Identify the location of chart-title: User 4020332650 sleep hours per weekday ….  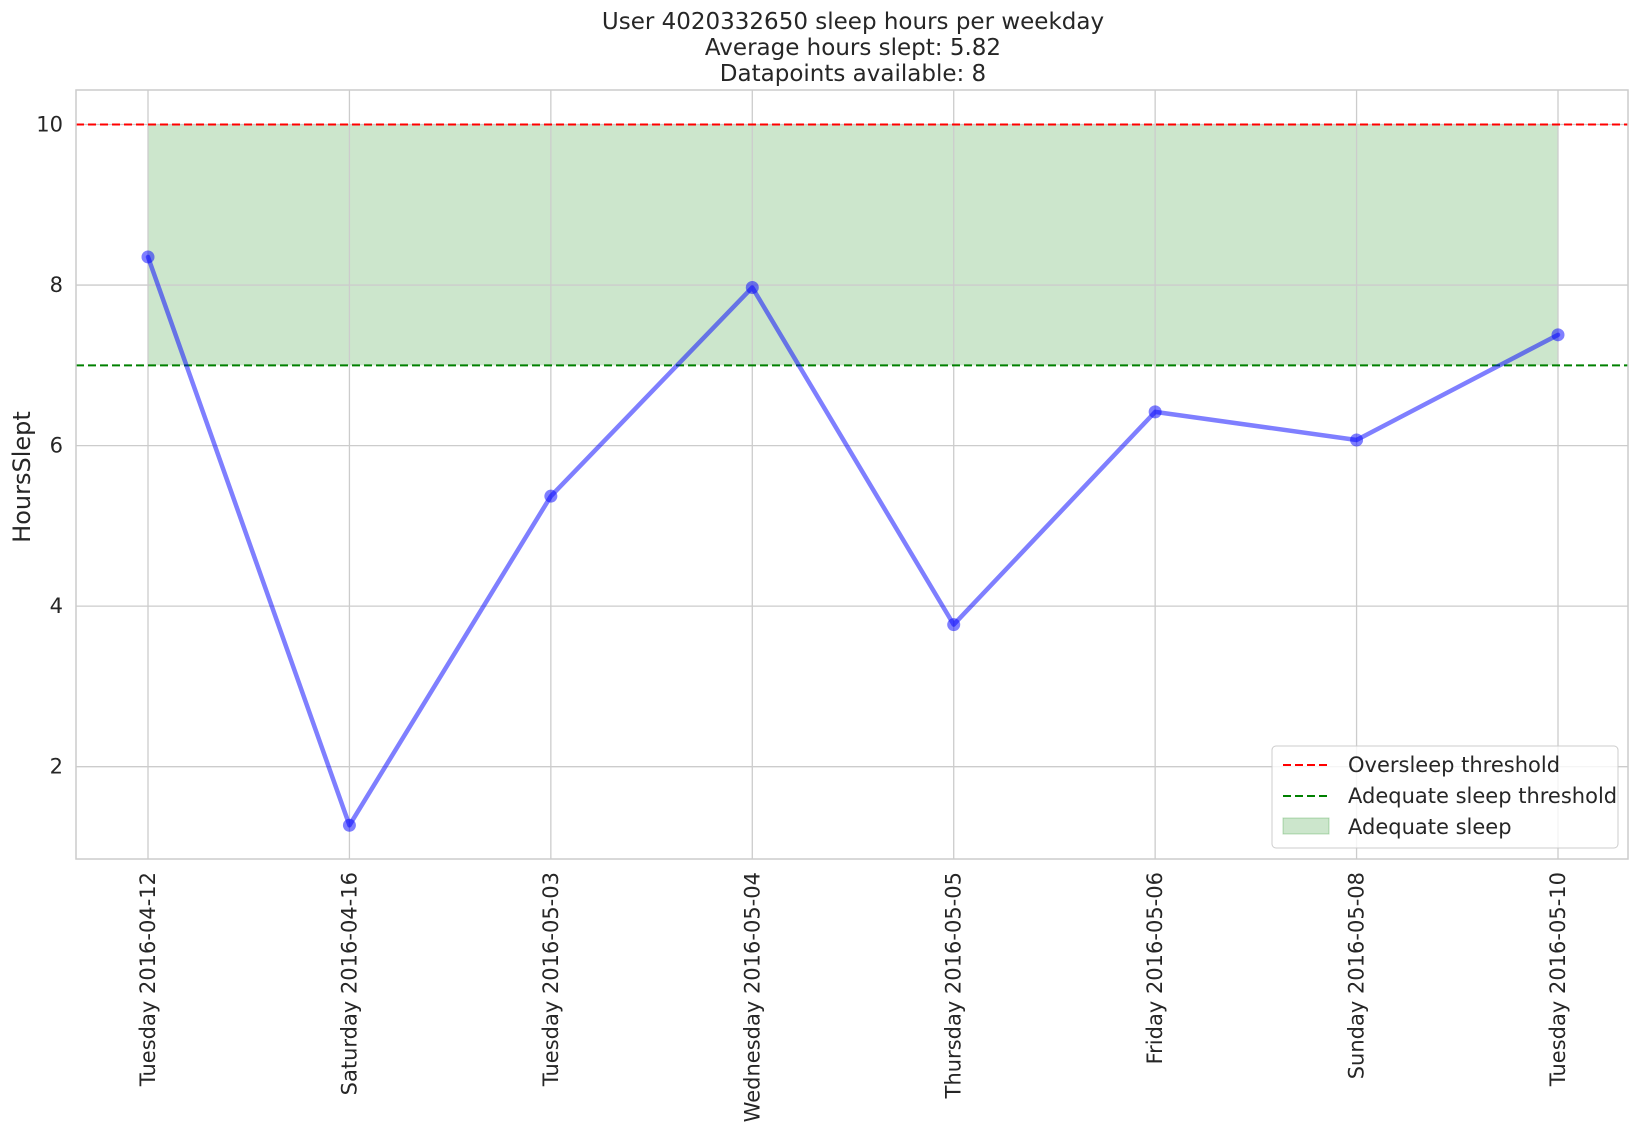
(853, 48).